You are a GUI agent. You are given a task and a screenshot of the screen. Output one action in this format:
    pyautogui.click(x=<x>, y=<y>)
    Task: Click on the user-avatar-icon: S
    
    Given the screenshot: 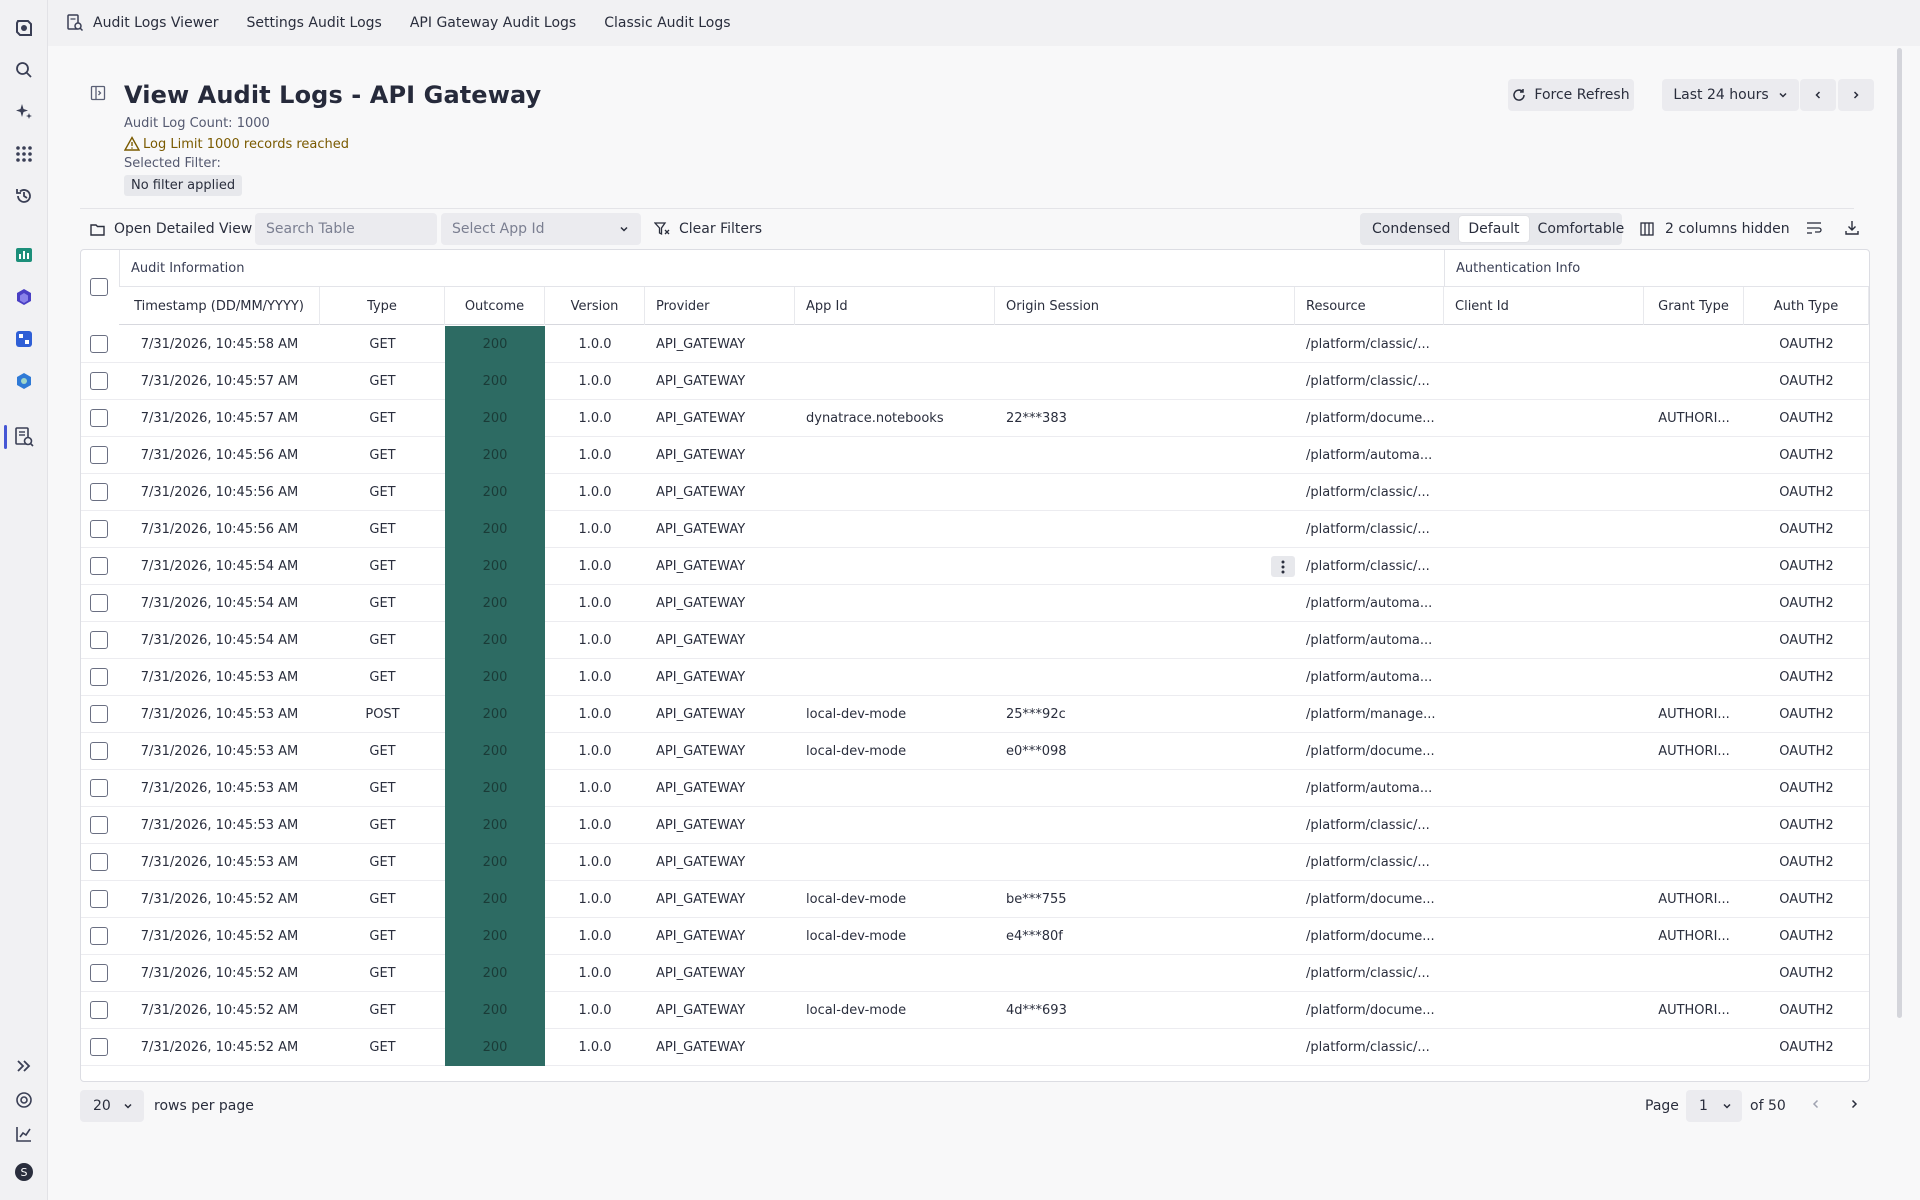 What is the action you would take?
    pyautogui.click(x=24, y=1172)
    